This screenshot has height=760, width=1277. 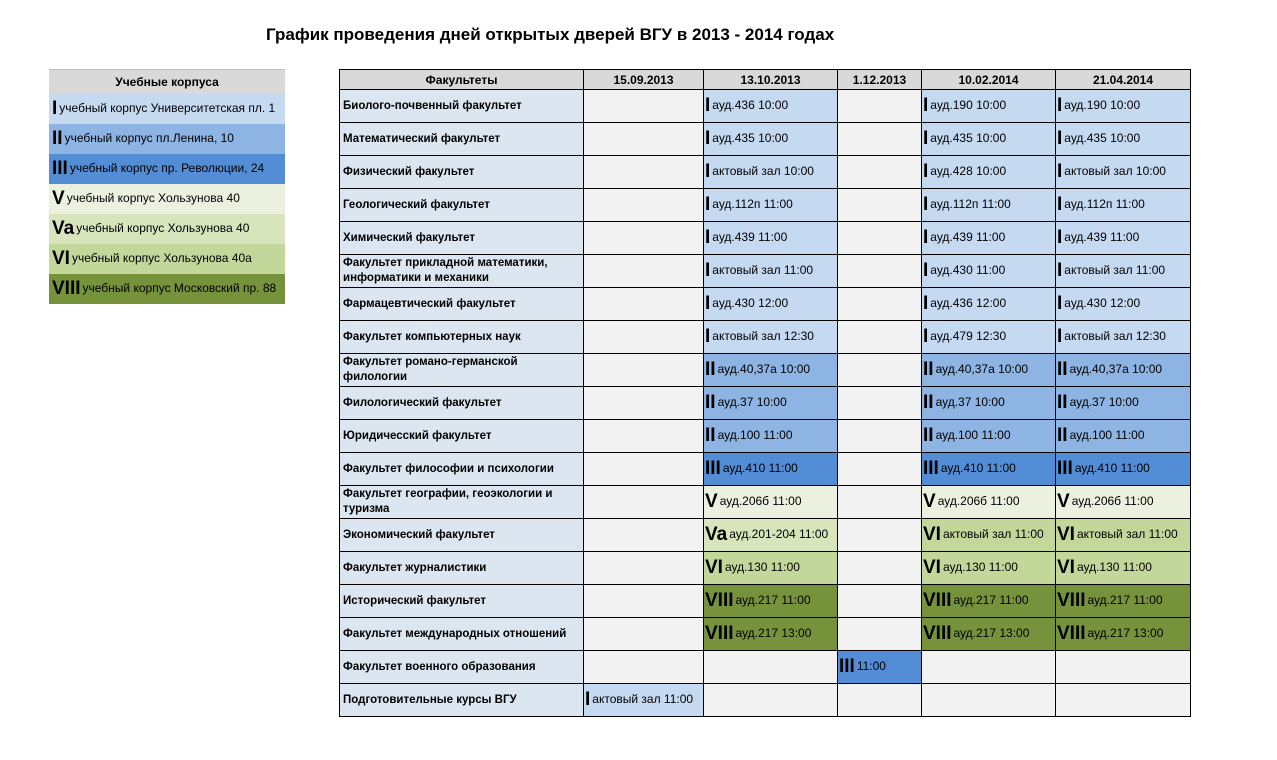 I want to click on legend-item: II учебный корпус пл.Ленина, 10, so click(x=167, y=139).